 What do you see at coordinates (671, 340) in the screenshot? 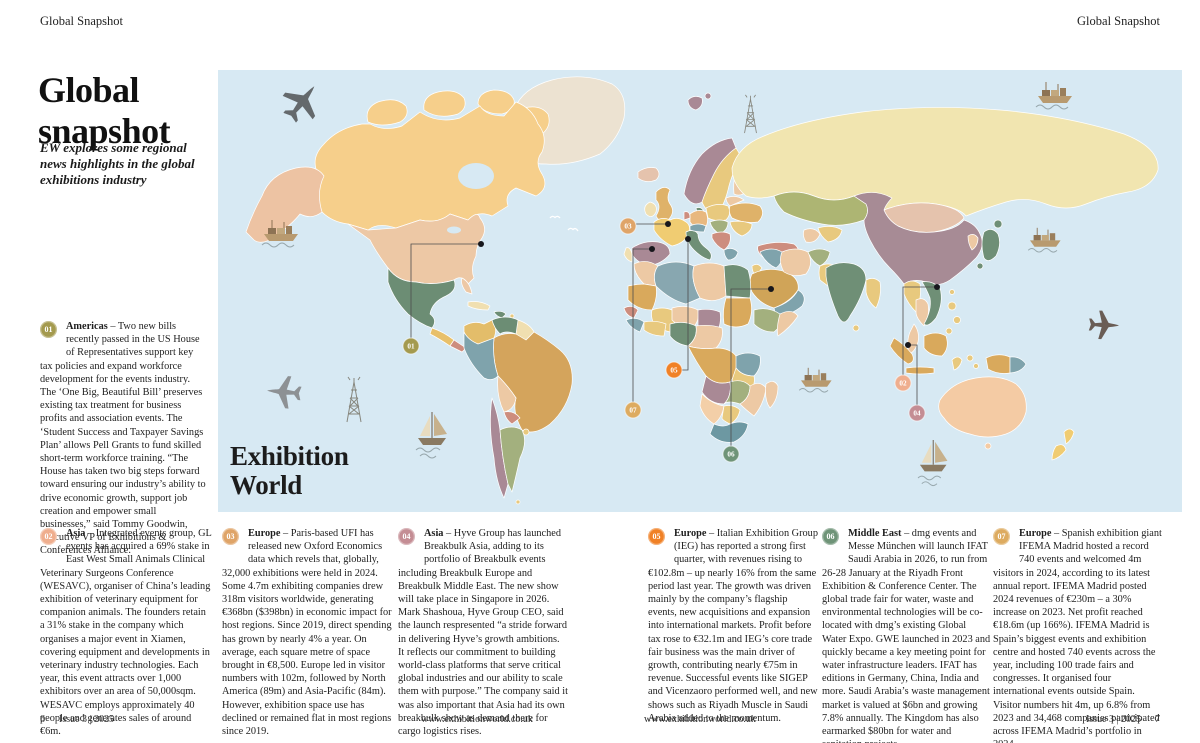
I see `map-markers: 01 02 03 04 05 06 07` at bounding box center [671, 340].